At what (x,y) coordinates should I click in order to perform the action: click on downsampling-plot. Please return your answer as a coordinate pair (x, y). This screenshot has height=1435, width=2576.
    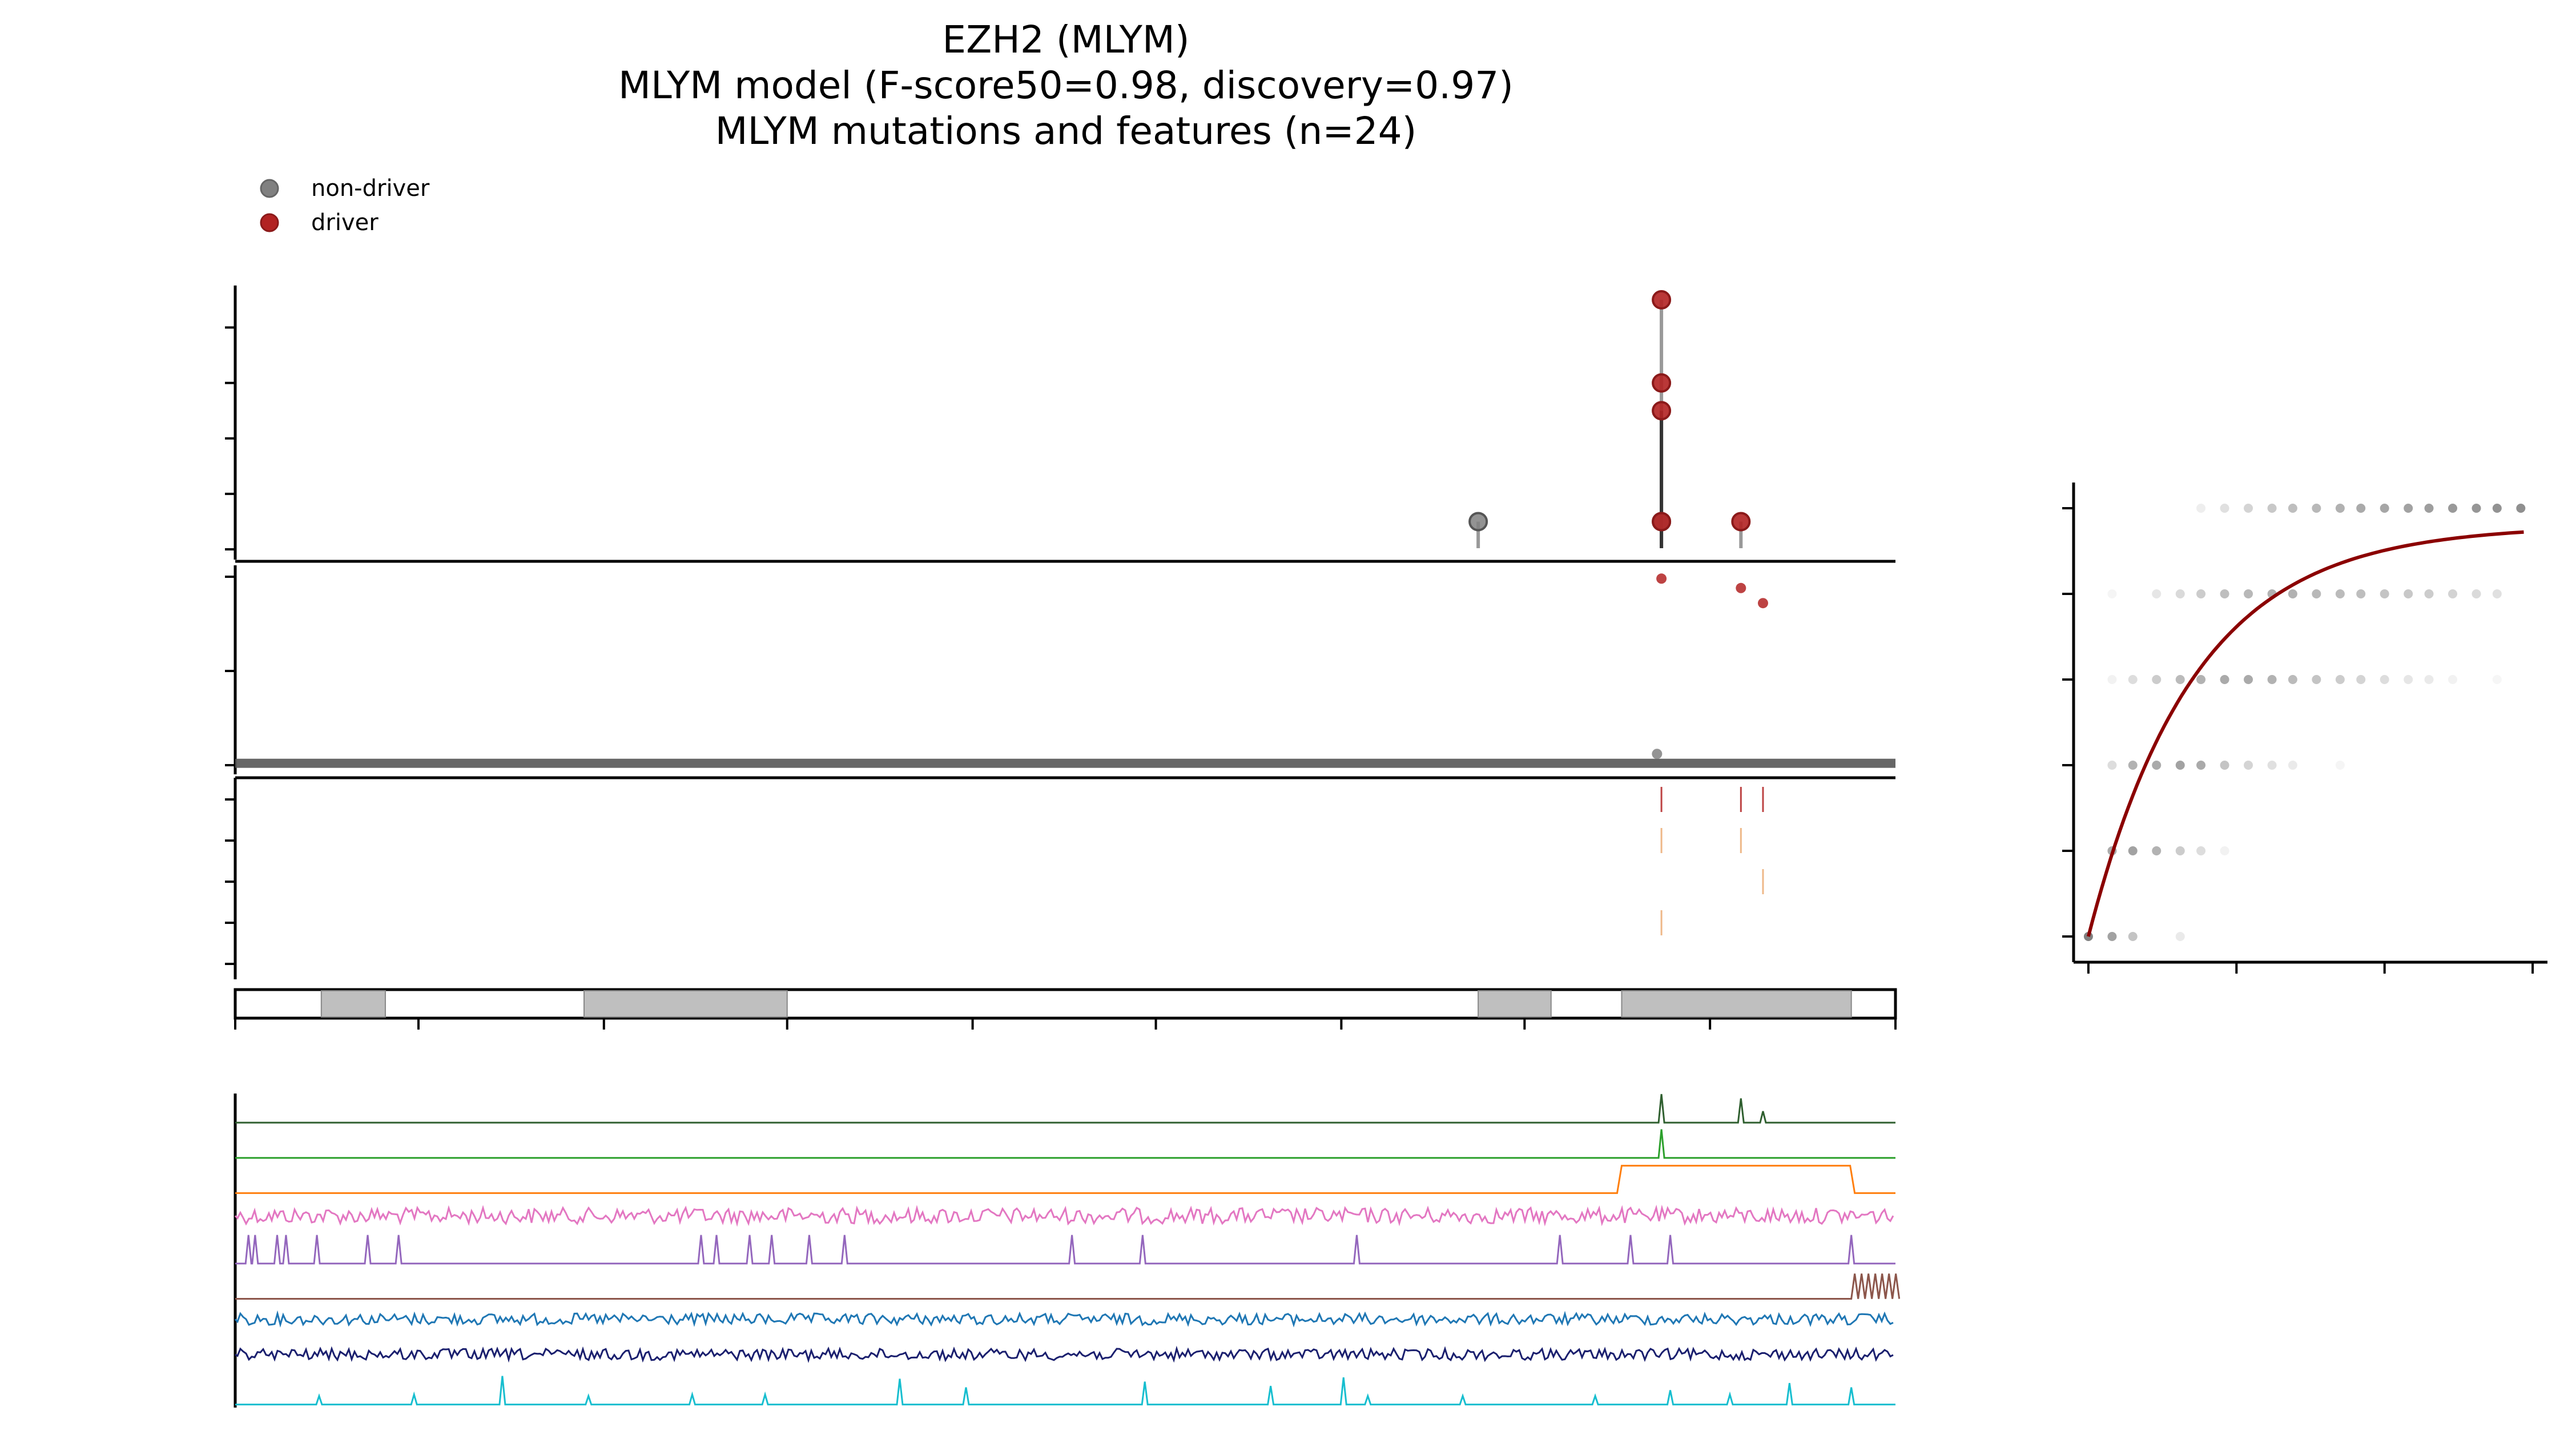
    Looking at the image, I should click on (2304, 728).